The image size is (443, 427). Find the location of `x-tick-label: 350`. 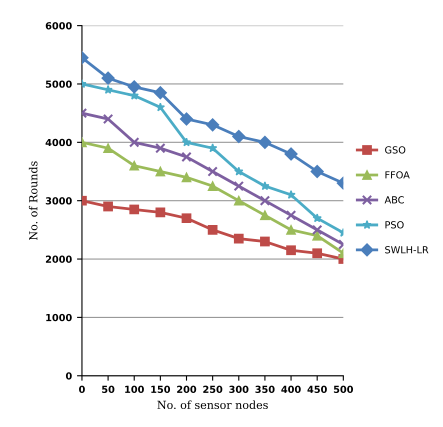

x-tick-label: 350 is located at coordinates (265, 390).